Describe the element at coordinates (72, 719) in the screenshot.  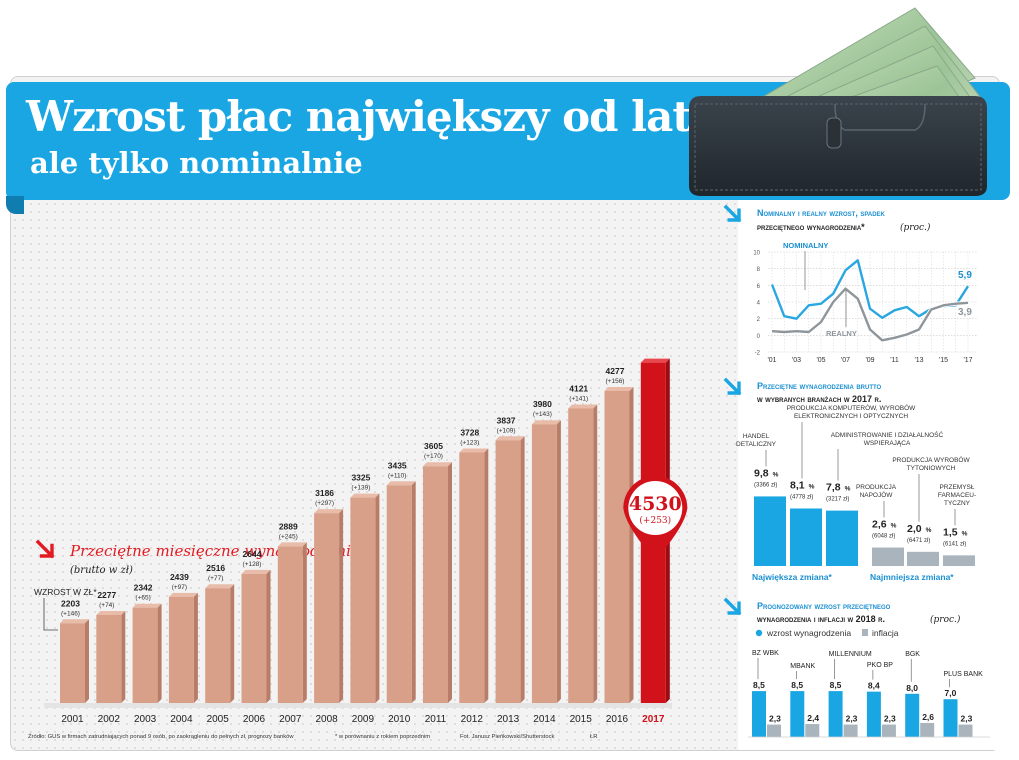
I see `x-tick-label: 2001` at that location.